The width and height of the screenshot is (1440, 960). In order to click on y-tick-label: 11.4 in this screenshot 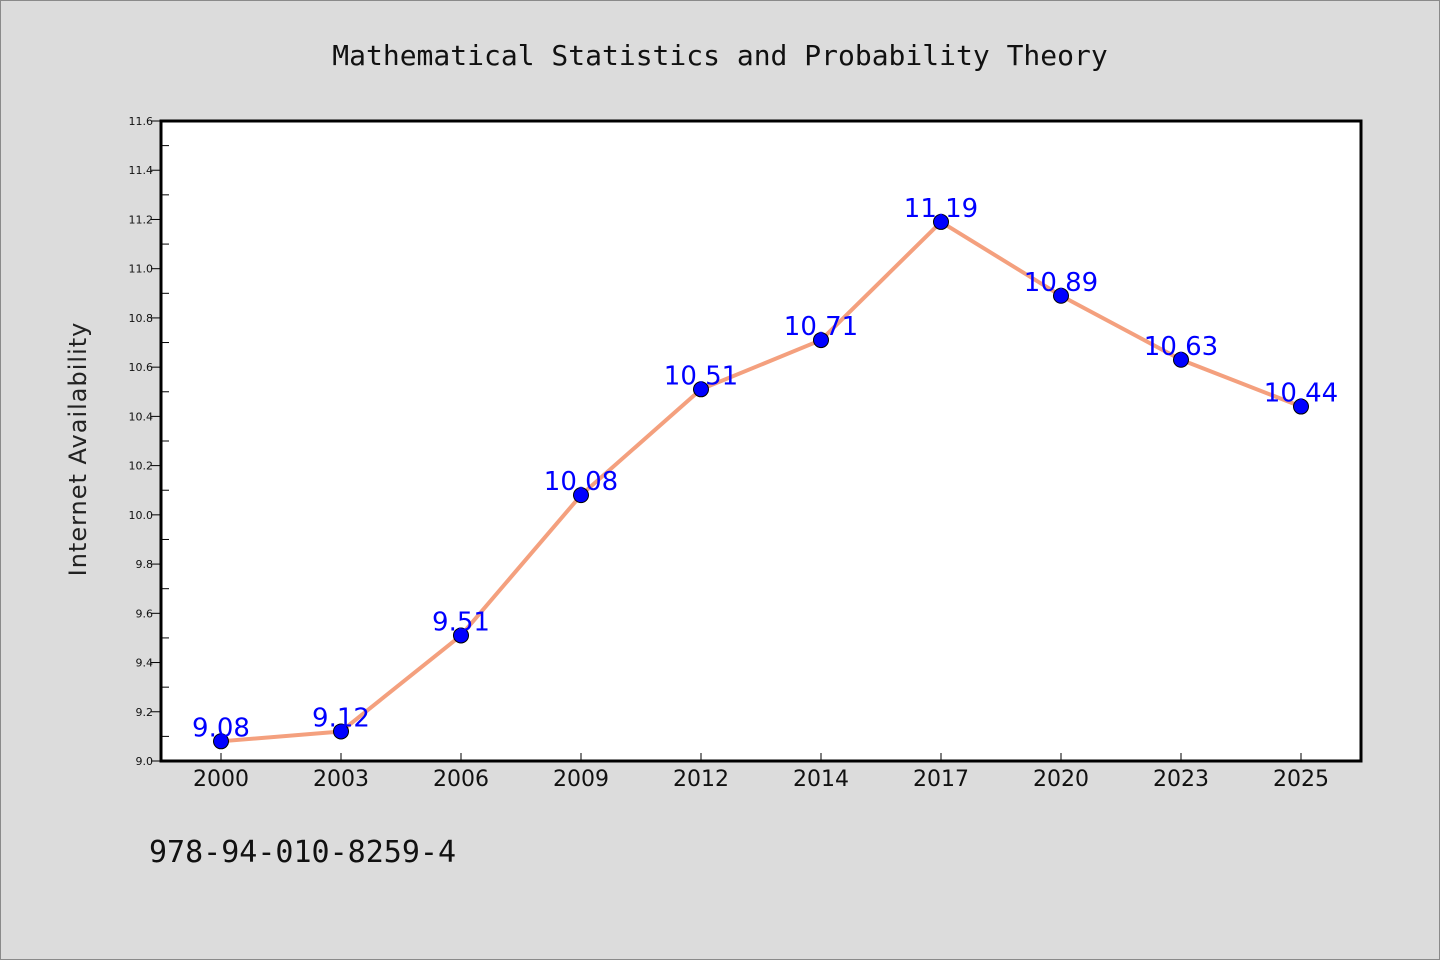, I will do `click(141, 170)`.